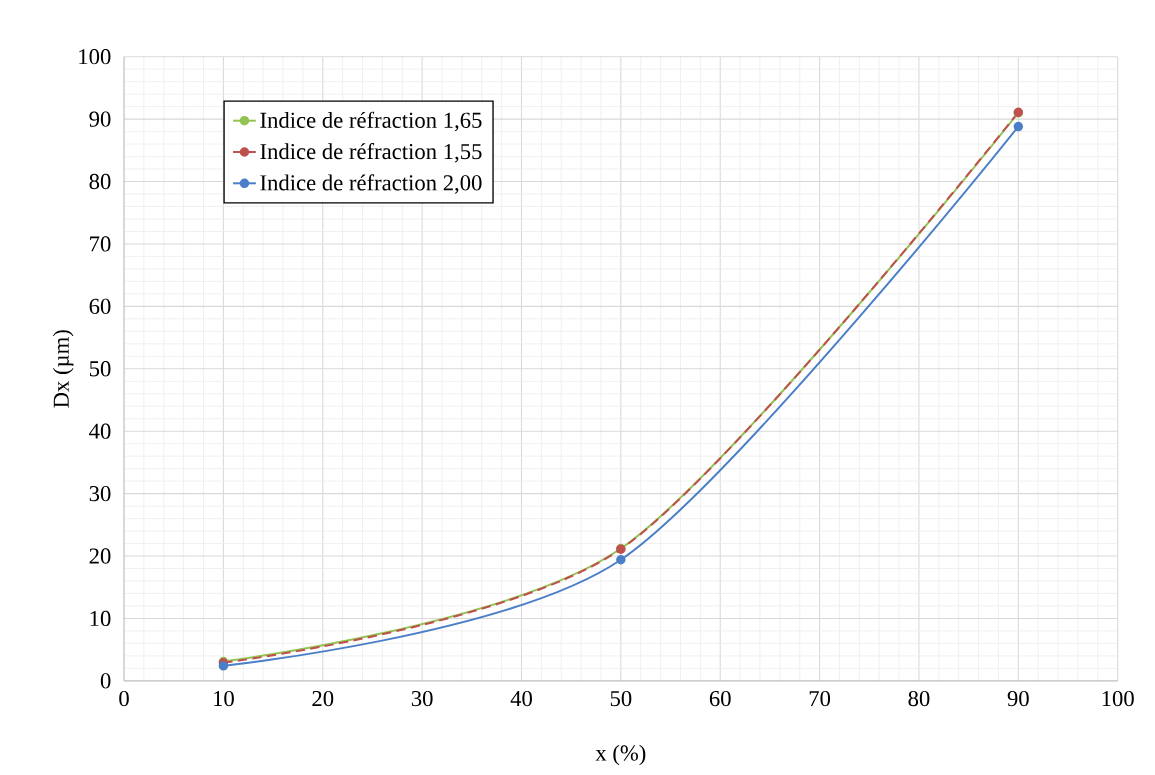 This screenshot has width=1155, height=775. What do you see at coordinates (323, 698) in the screenshot?
I see `x-tick-label: 20` at bounding box center [323, 698].